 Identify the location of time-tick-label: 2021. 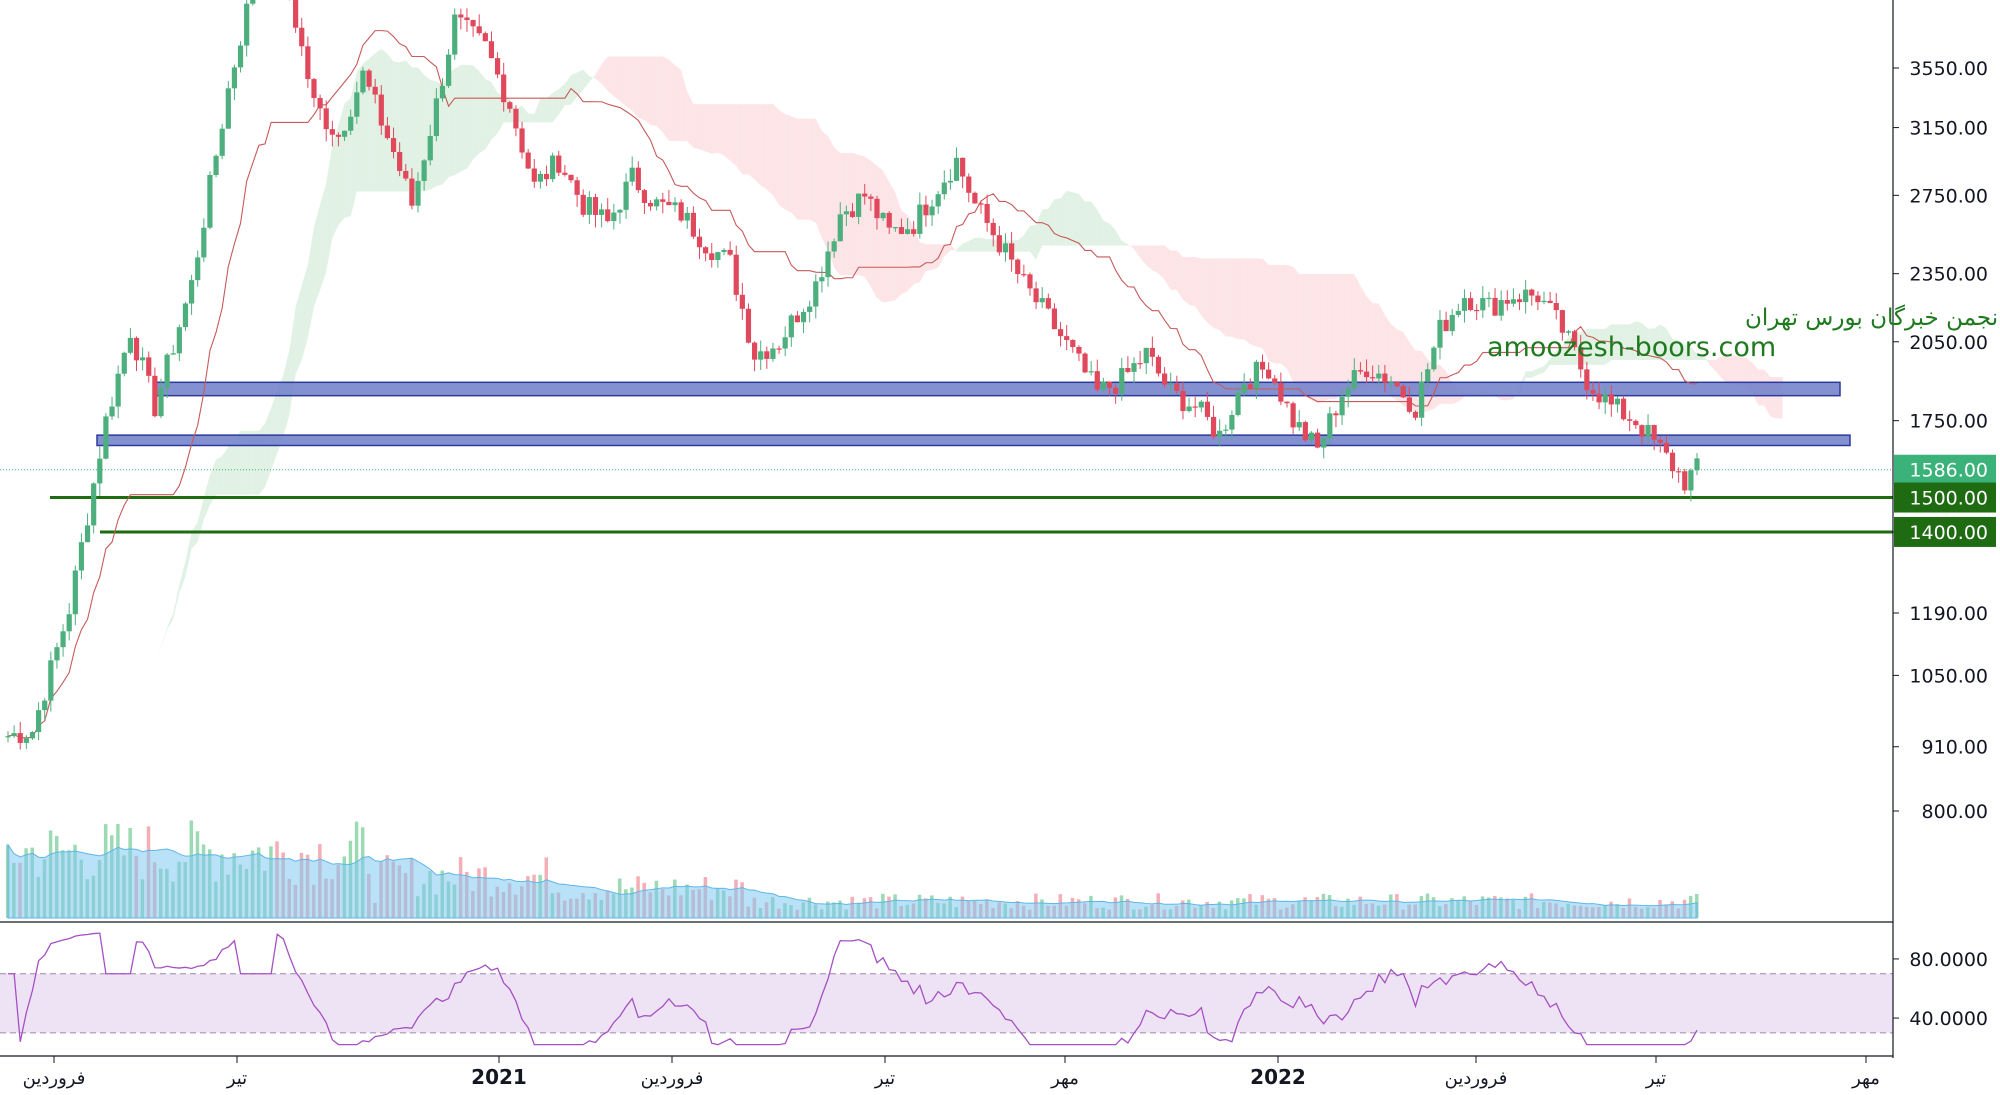
(499, 1077).